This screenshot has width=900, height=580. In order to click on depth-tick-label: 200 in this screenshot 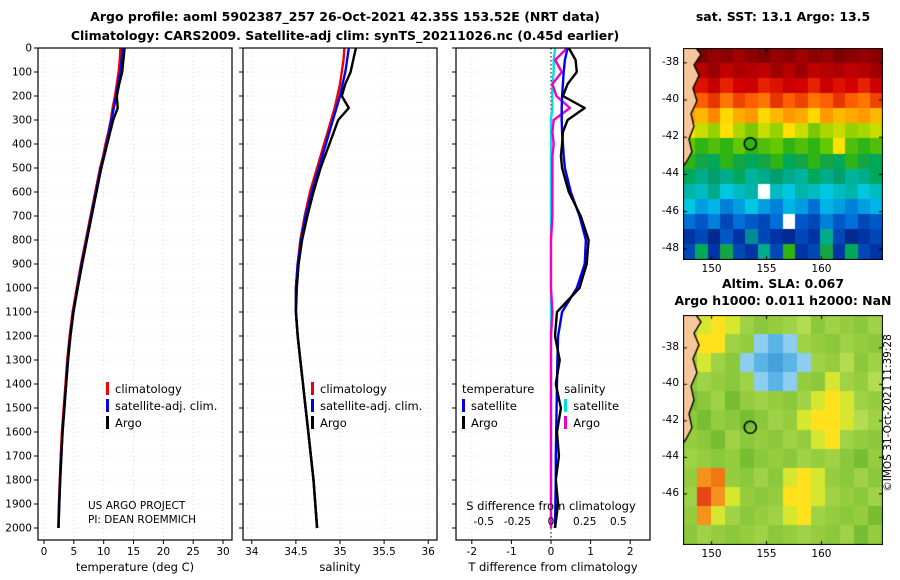, I will do `click(22, 97)`.